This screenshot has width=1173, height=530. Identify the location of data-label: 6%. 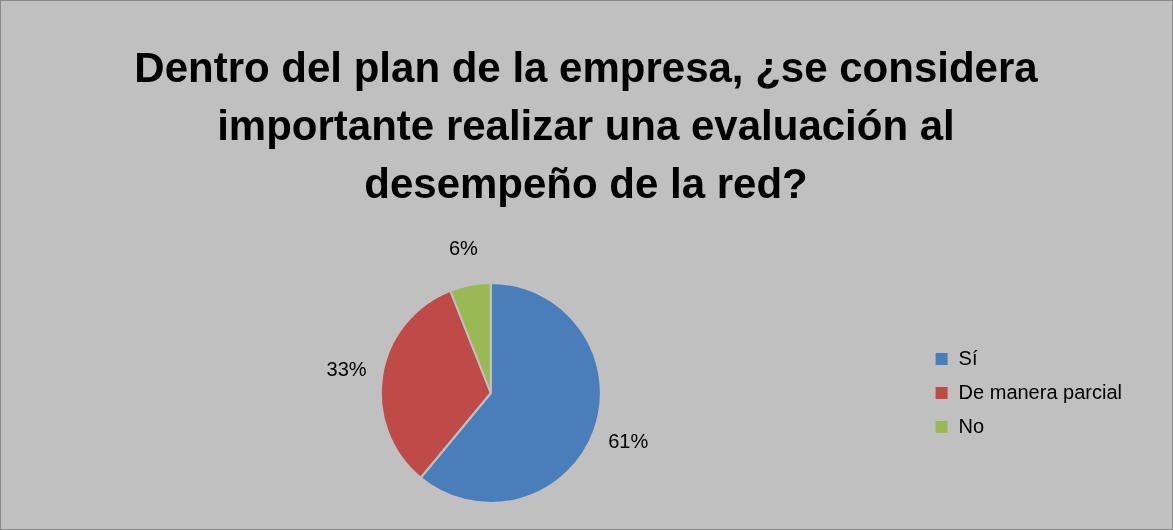
(463, 248).